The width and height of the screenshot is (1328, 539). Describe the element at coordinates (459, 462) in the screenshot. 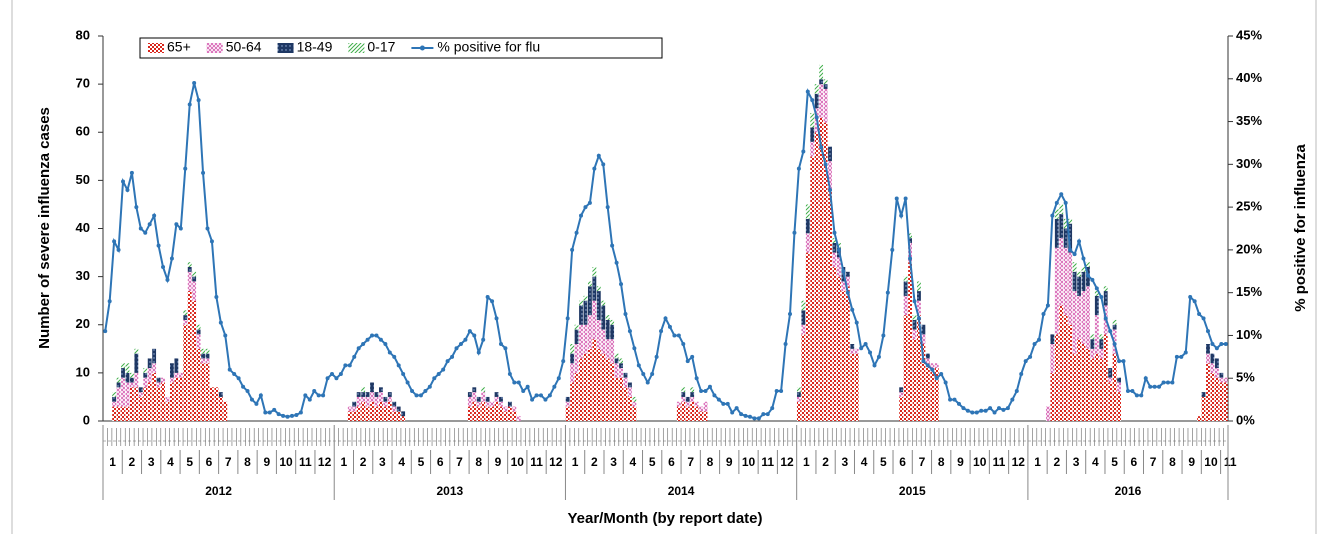

I see `month-label: 7` at that location.